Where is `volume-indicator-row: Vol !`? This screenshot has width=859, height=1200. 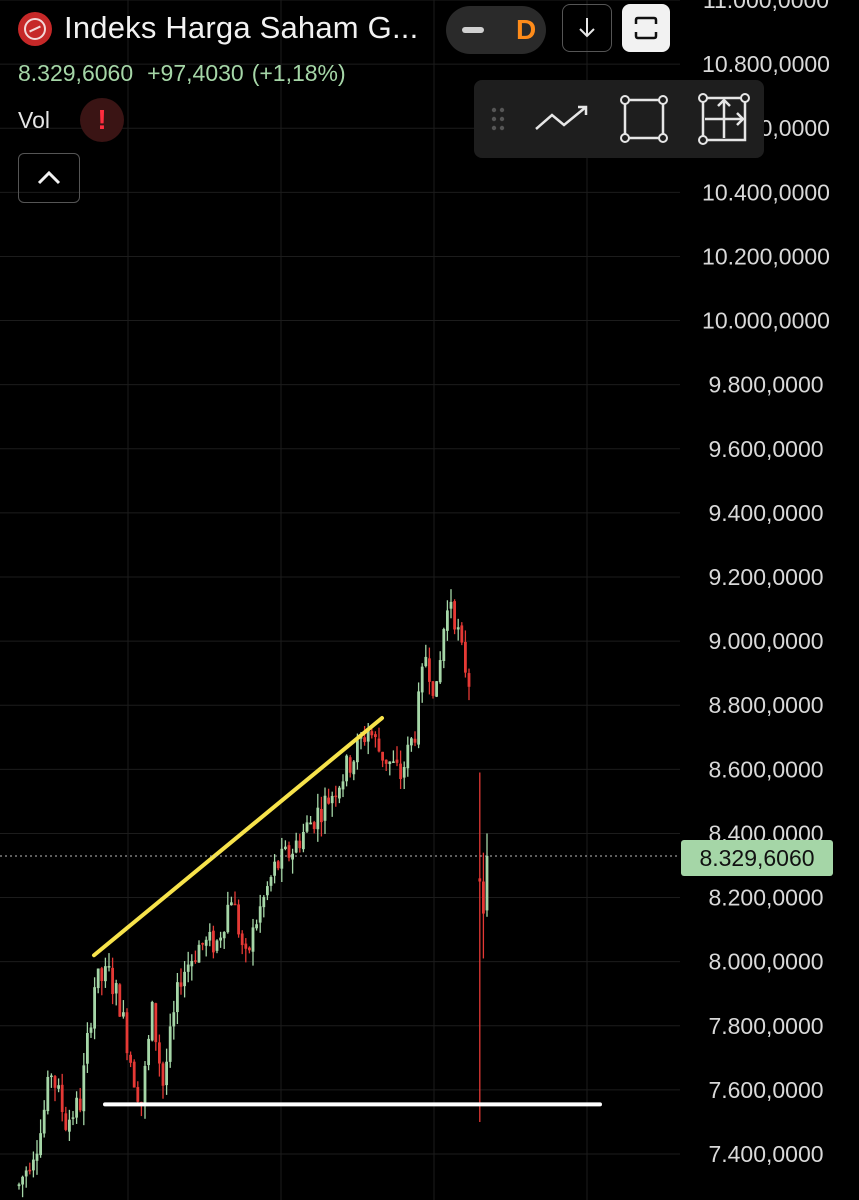
volume-indicator-row: Vol ! is located at coordinates (71, 120).